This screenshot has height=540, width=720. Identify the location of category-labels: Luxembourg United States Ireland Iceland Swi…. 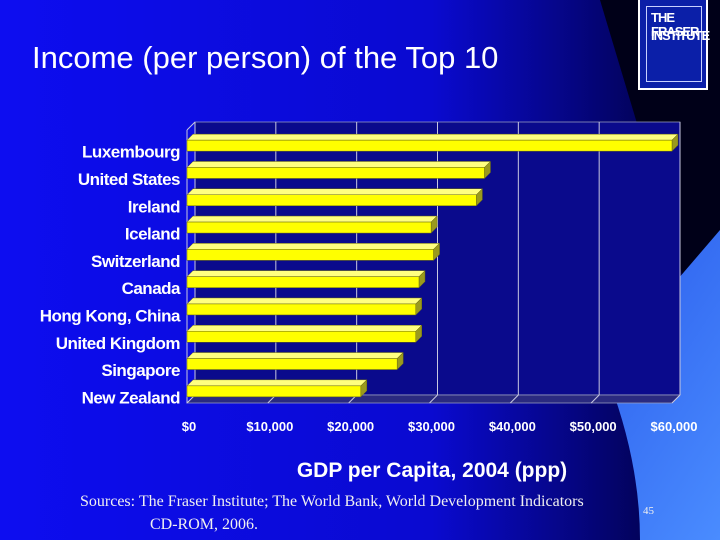
(111, 275).